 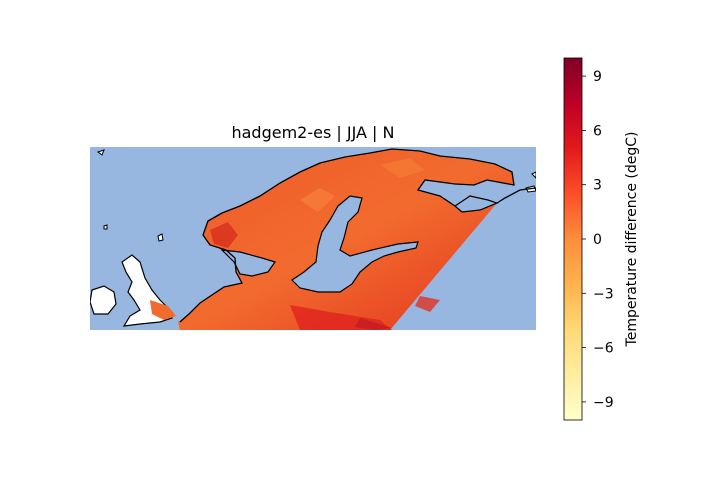 I want to click on colorbar-tick-label: 0, so click(x=597, y=240).